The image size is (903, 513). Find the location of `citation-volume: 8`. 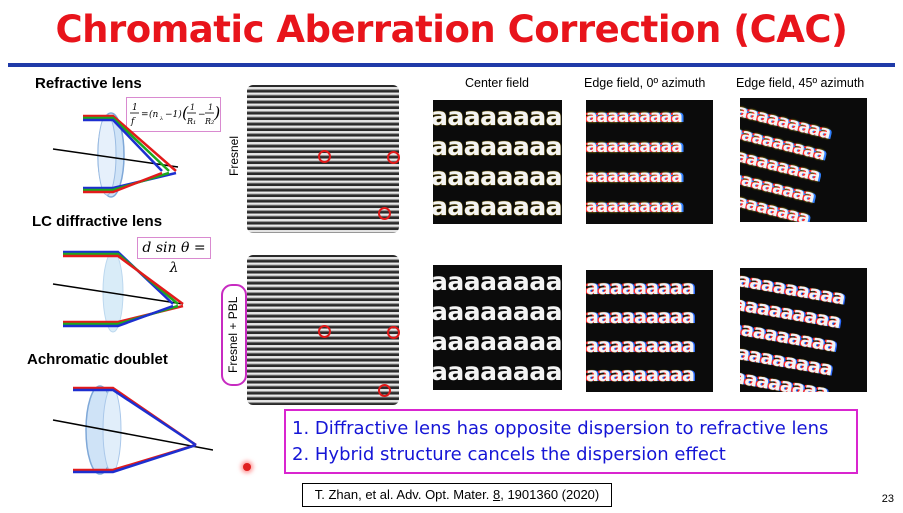

citation-volume: 8 is located at coordinates (496, 494).